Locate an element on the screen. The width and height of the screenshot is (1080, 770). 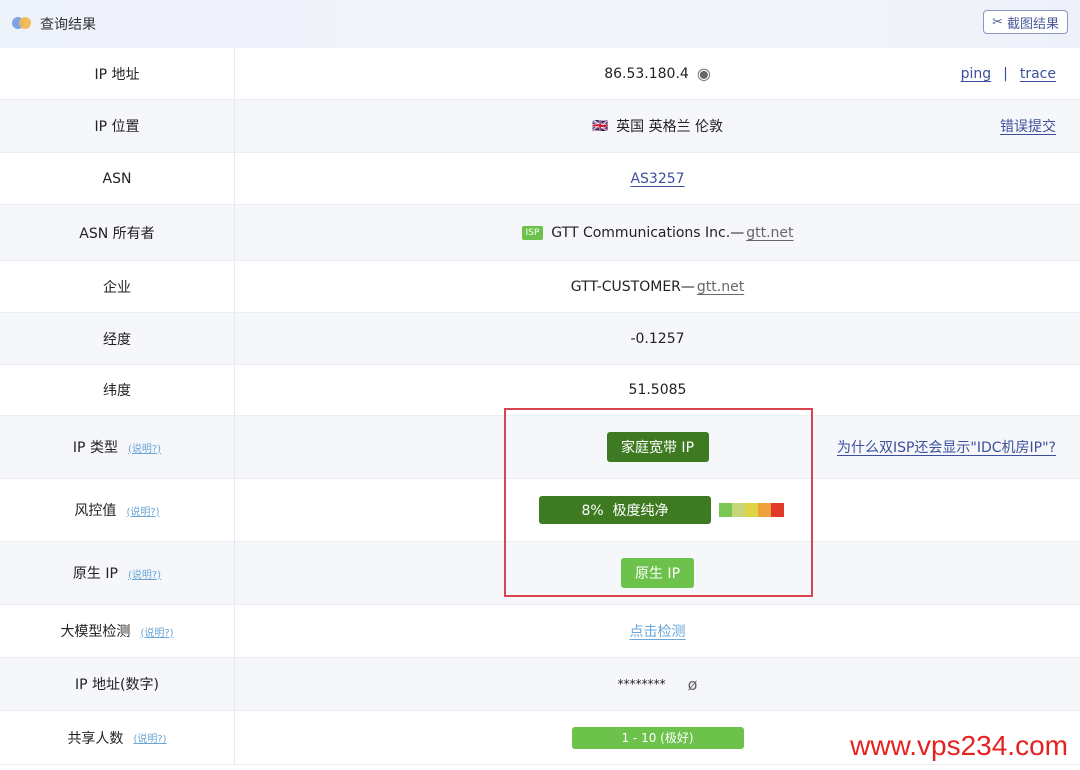
ip-numeric-value: ******** is located at coordinates (641, 684).